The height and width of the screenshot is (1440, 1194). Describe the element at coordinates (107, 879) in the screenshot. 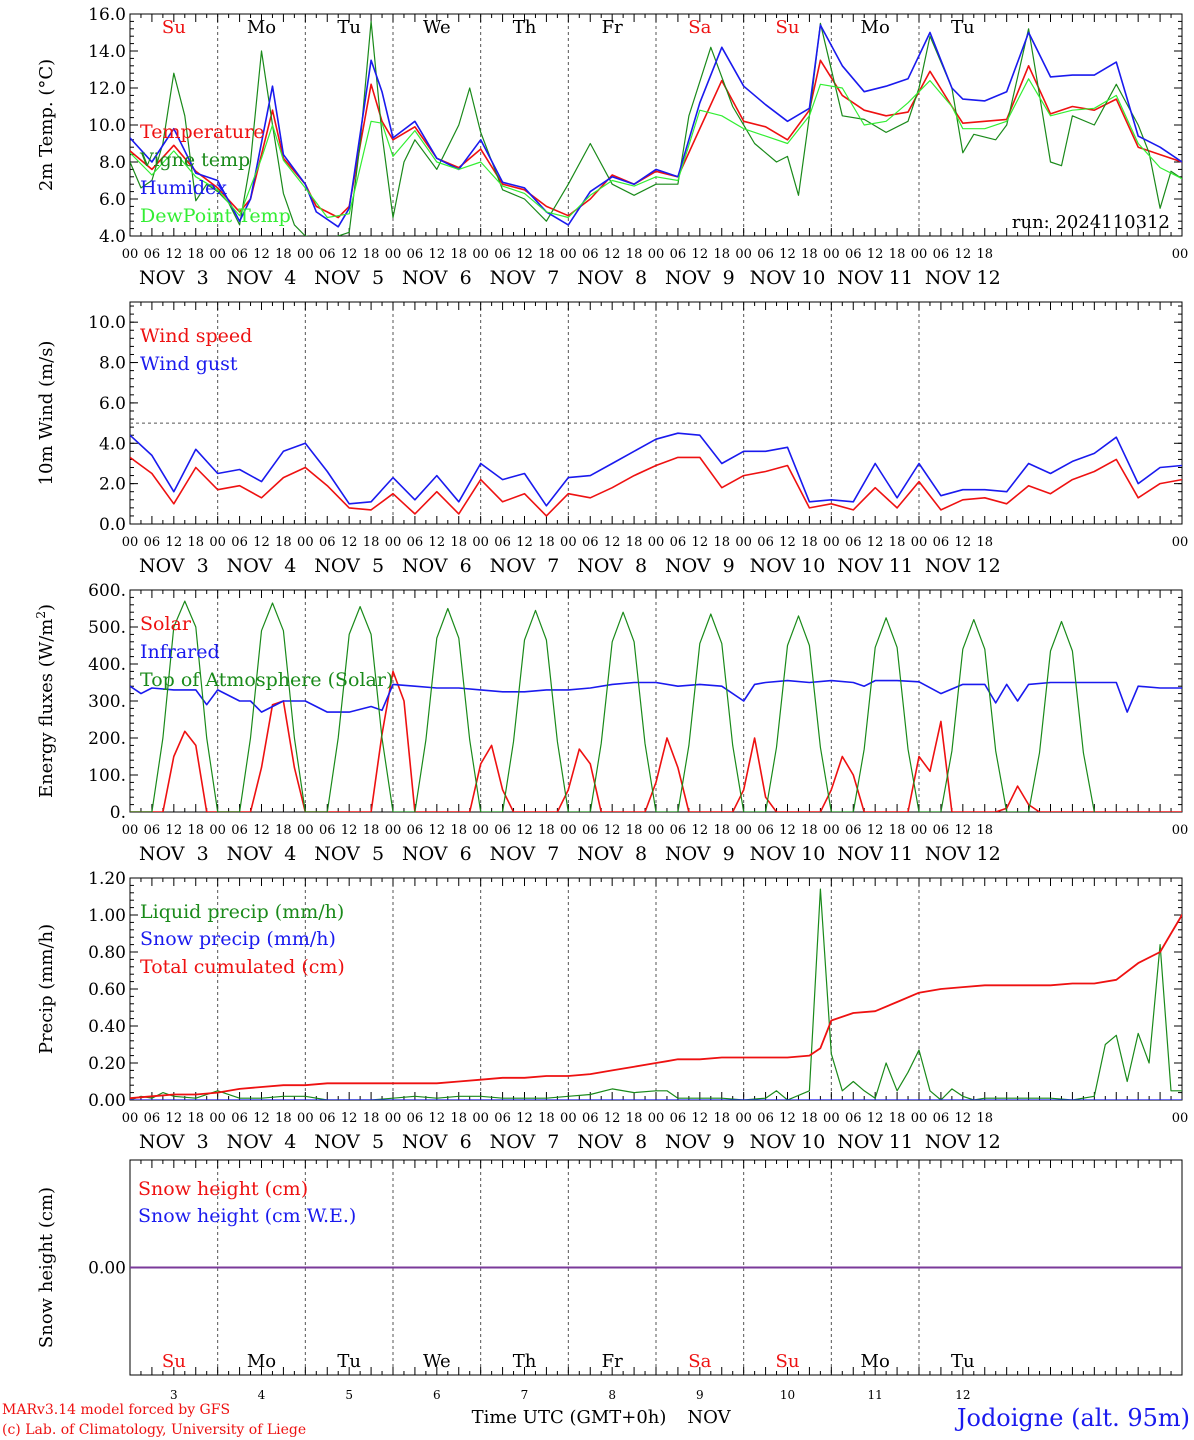

I see `y-tick-label: 1.20` at that location.